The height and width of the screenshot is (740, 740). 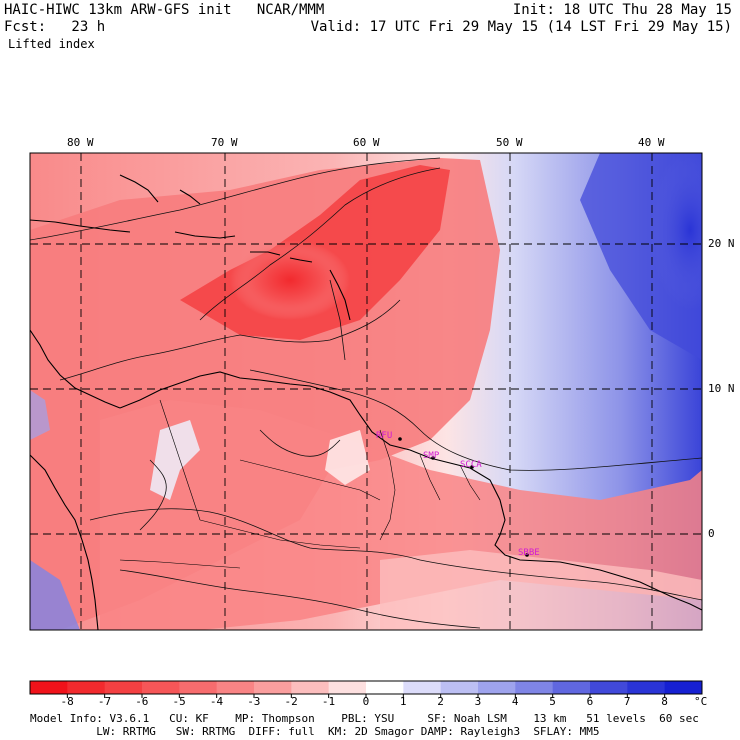 What do you see at coordinates (711, 533) in the screenshot?
I see `lat-label-eq: 0` at bounding box center [711, 533].